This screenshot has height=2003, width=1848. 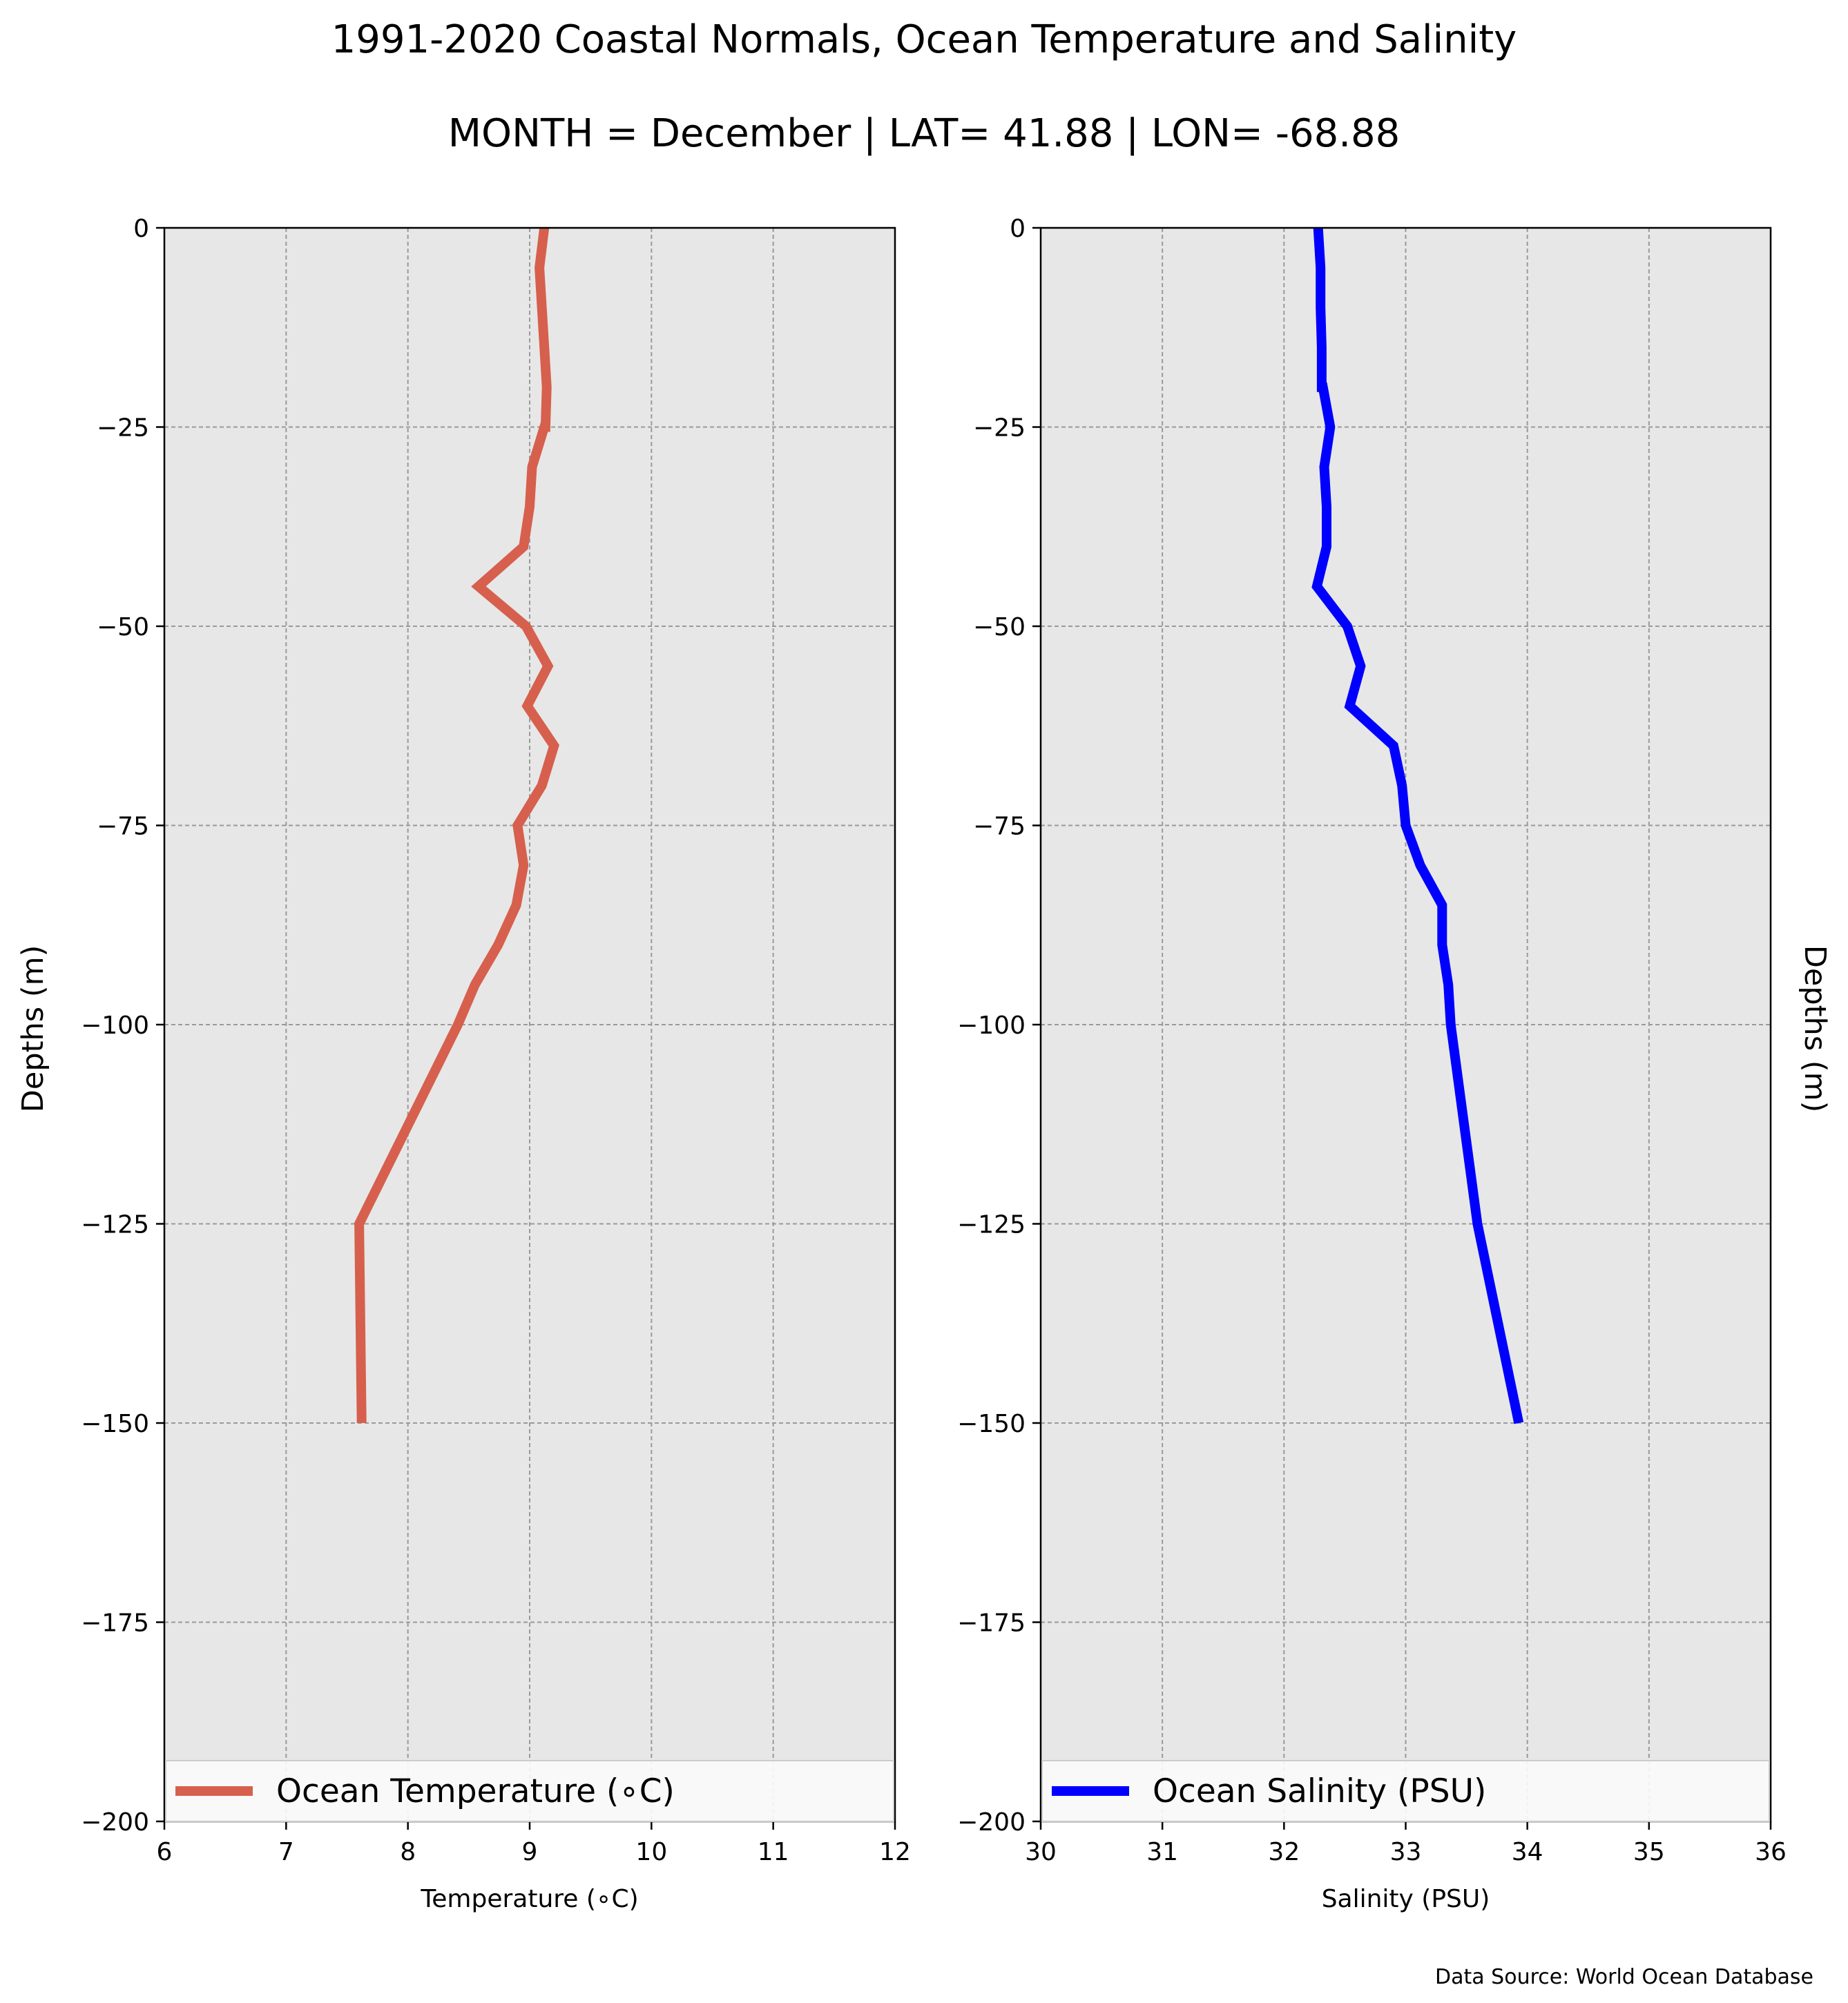 What do you see at coordinates (651, 1852) in the screenshot?
I see `x-tick-label: 10` at bounding box center [651, 1852].